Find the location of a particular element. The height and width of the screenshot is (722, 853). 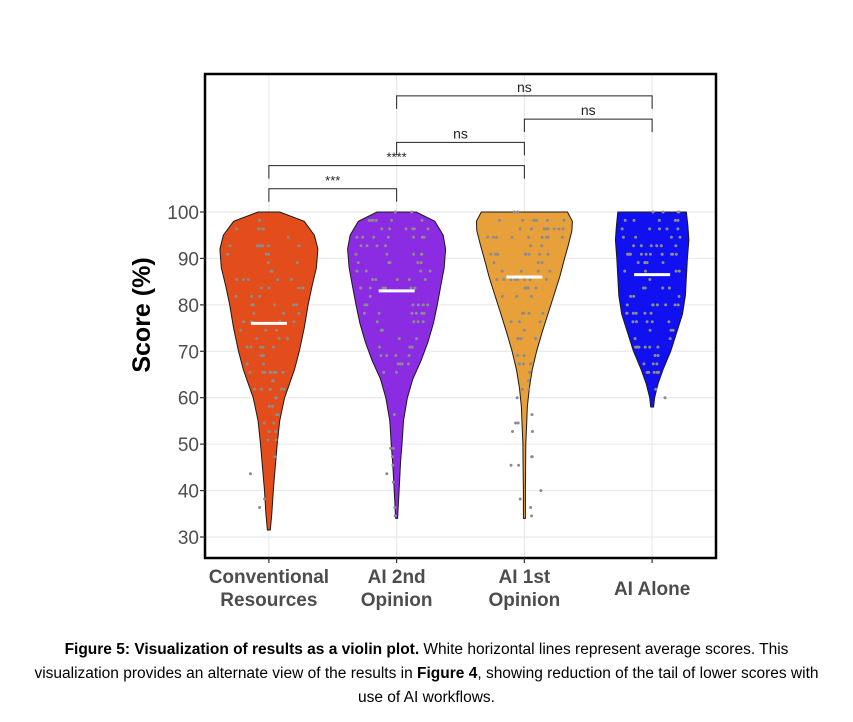

x-tick-label: AI 2nd is located at coordinates (397, 577).